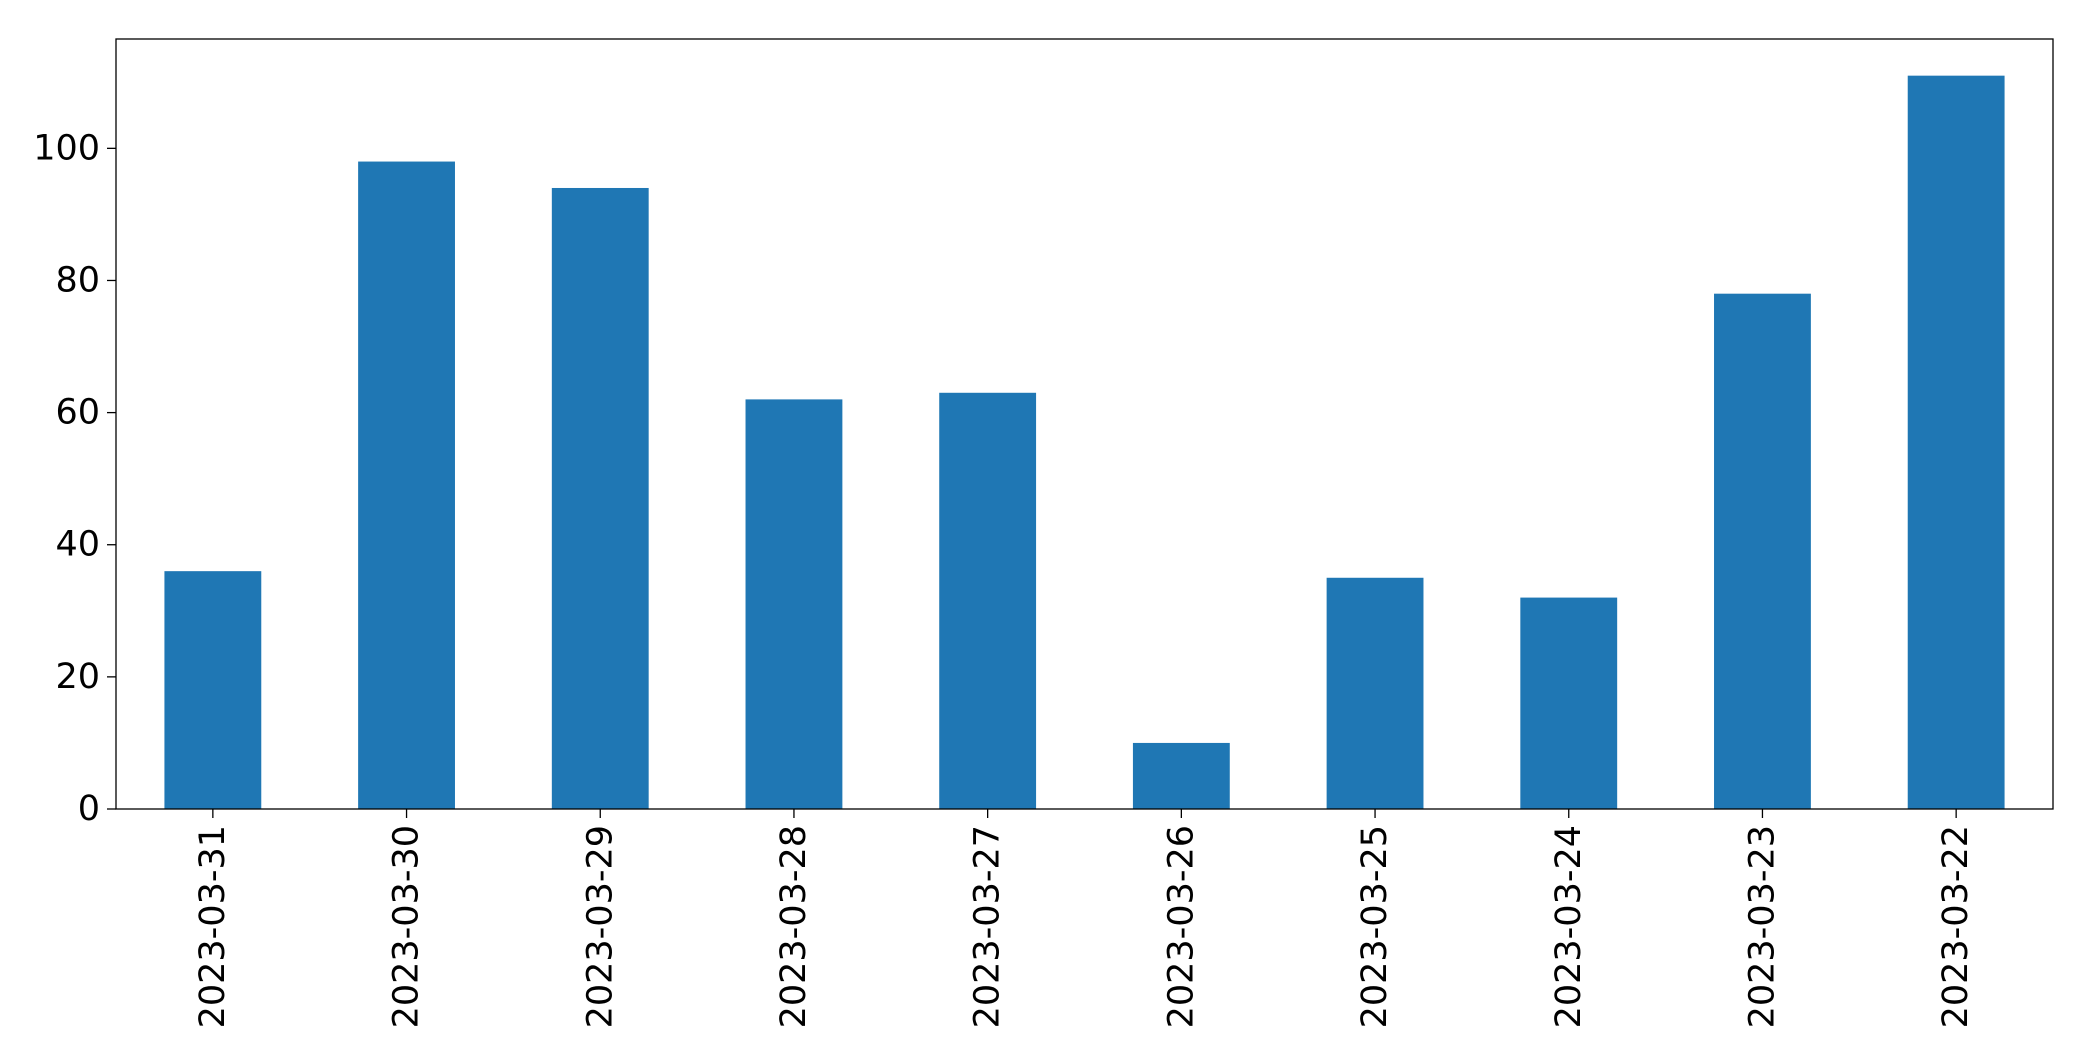  Describe the element at coordinates (1762, 926) in the screenshot. I see `x-tick-label: 2023-03-23` at that location.